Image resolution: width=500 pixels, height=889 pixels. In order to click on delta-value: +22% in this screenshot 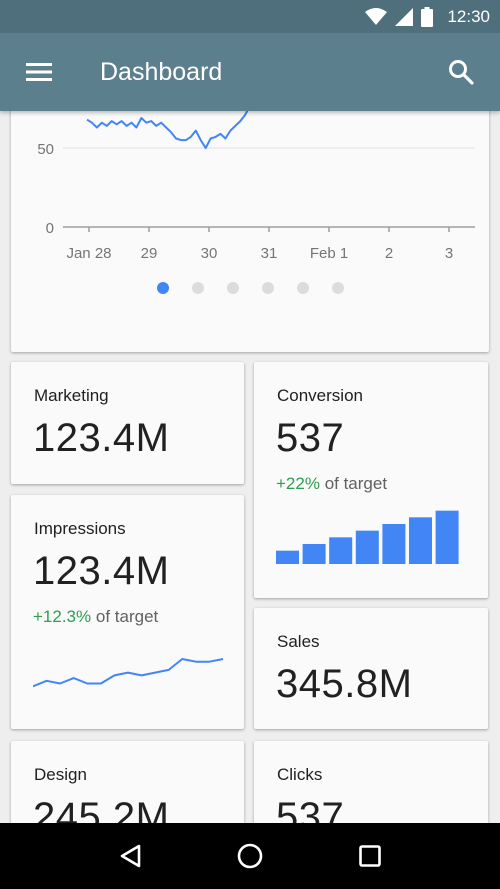, I will do `click(298, 483)`.